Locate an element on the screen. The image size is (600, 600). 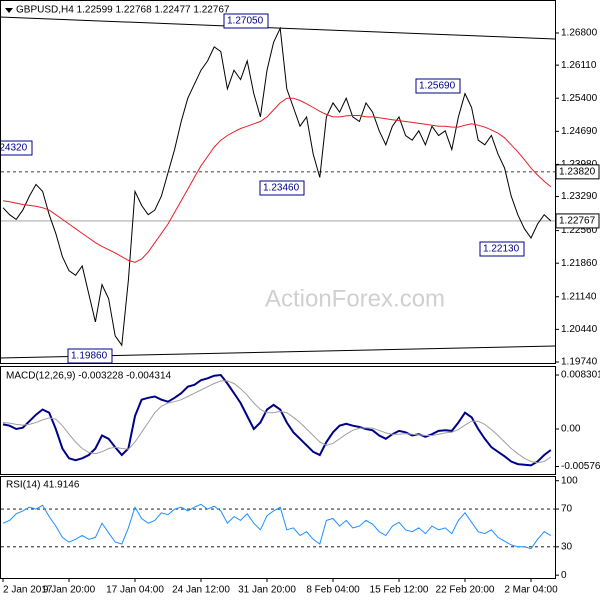
annotation: 1.19860 is located at coordinates (89, 356).